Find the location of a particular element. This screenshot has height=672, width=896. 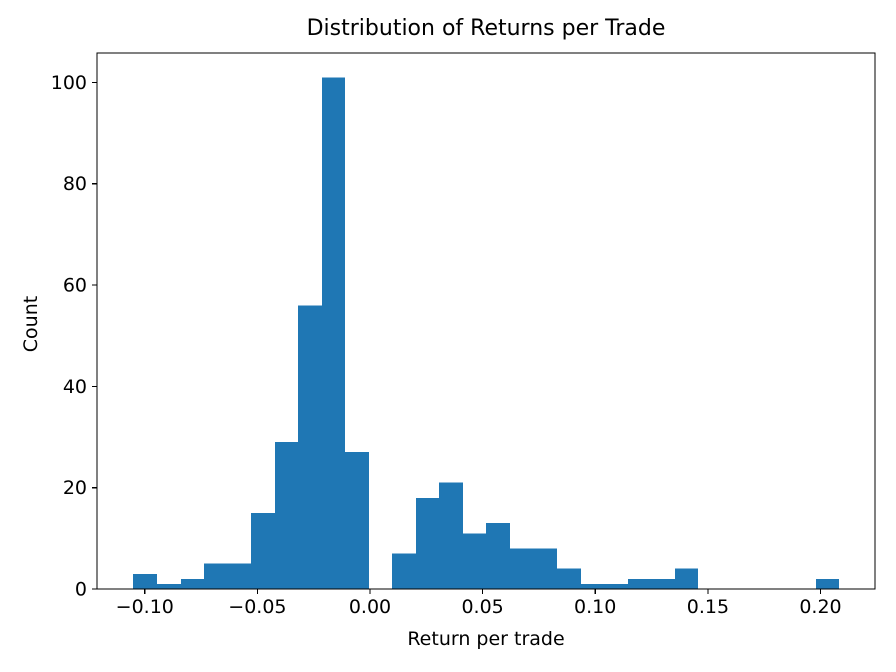

x-tick-label: 0.15 is located at coordinates (708, 607).